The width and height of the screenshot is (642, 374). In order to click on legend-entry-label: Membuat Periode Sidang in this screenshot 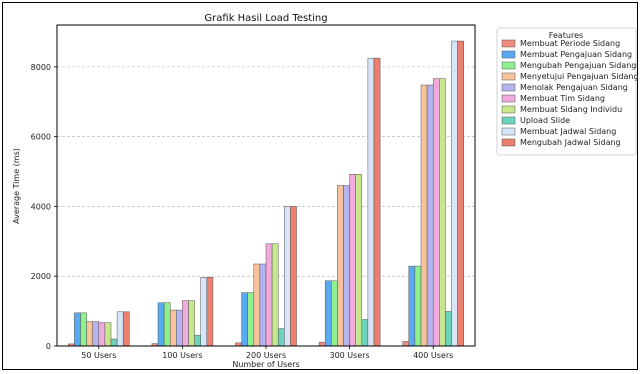, I will do `click(570, 43)`.